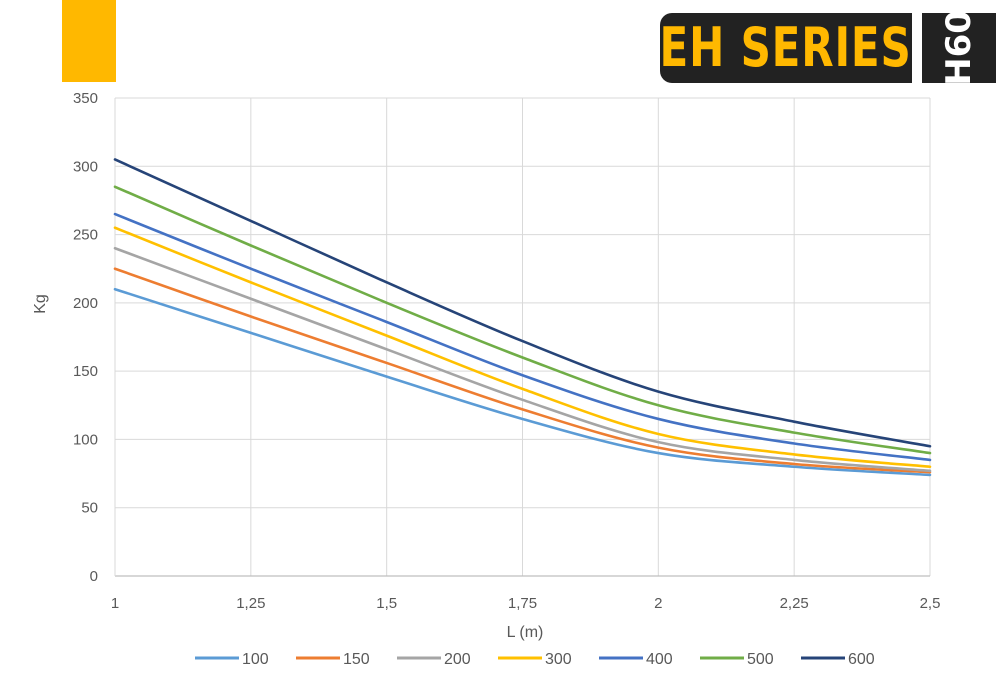 The image size is (996, 675). I want to click on legend-label-300: 300, so click(558, 659).